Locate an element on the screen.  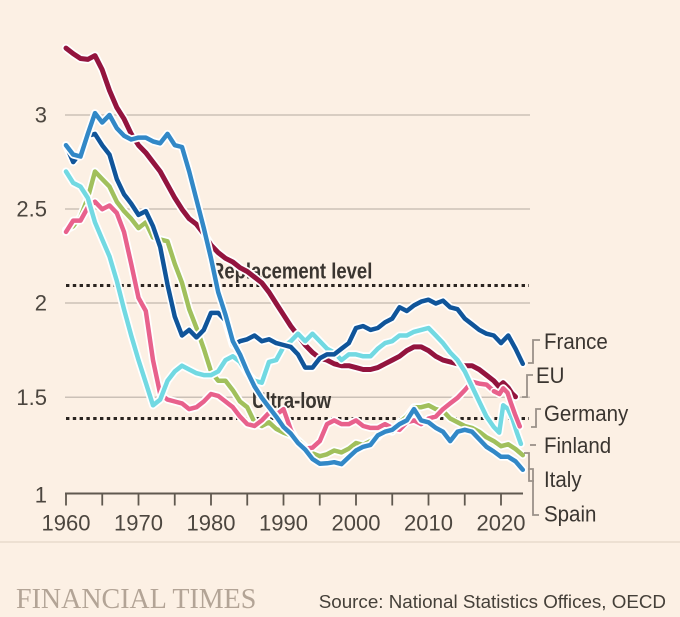
svg-text: Germany is located at coordinates (586, 413).